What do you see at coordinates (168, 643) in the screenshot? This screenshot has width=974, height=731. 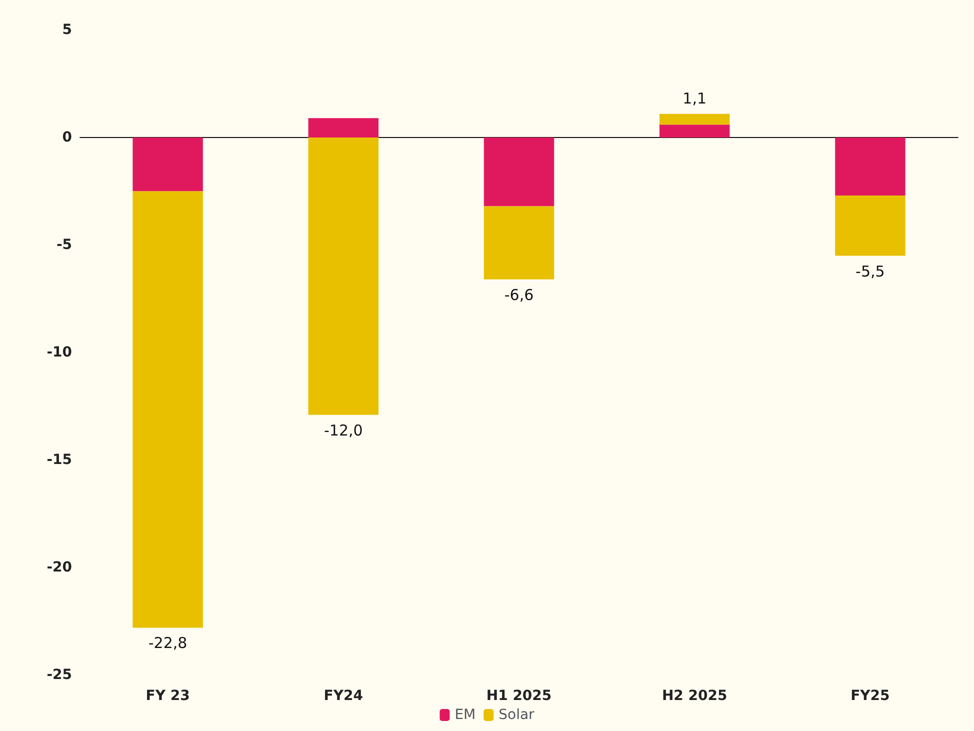 I see `total-label: -22,8` at bounding box center [168, 643].